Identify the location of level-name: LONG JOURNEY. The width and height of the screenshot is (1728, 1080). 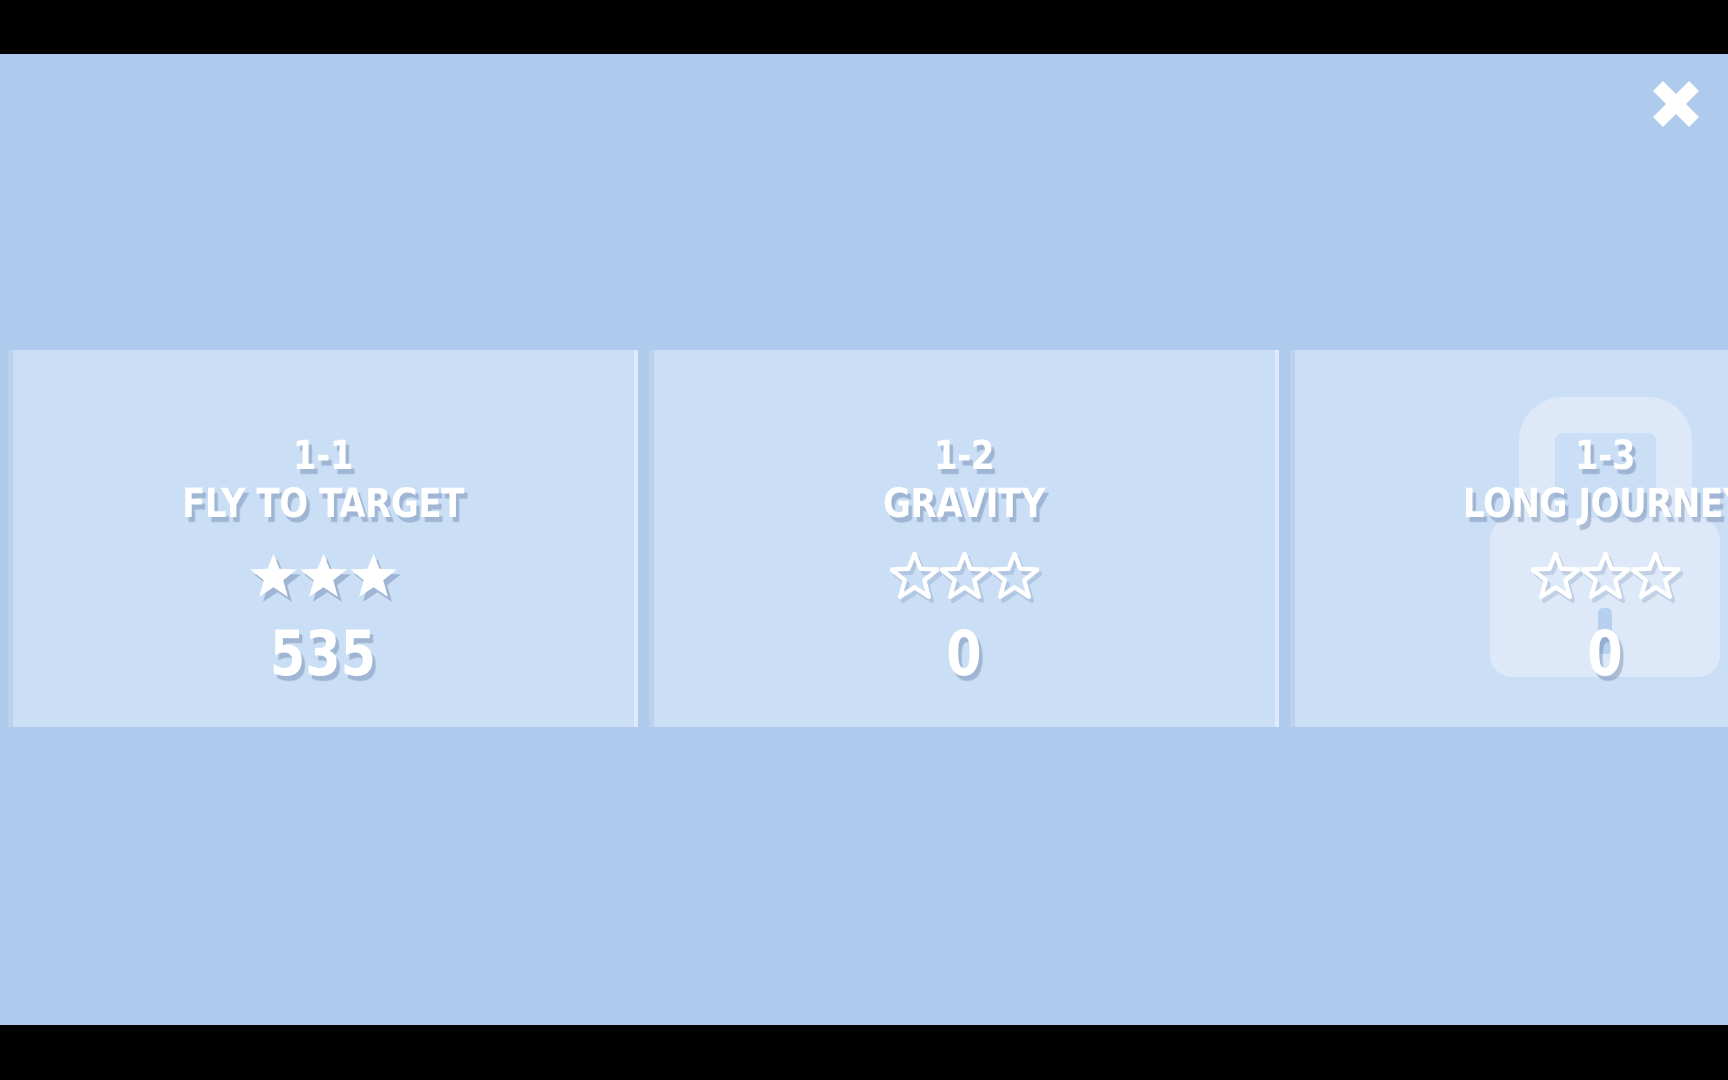
(1595, 504).